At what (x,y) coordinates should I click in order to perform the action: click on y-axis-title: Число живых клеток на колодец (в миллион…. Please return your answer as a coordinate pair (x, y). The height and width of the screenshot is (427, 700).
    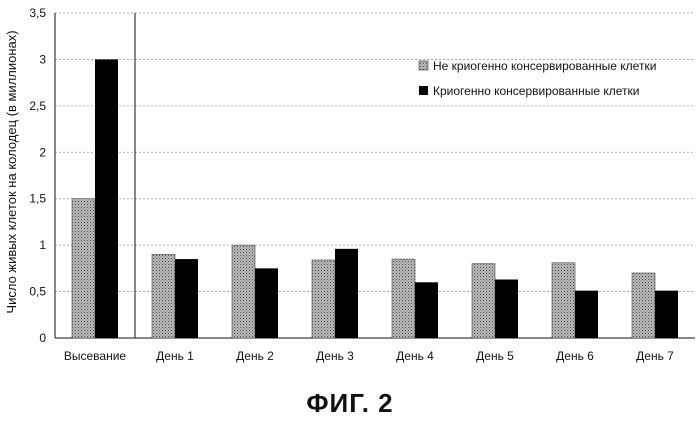
    Looking at the image, I should click on (11, 171).